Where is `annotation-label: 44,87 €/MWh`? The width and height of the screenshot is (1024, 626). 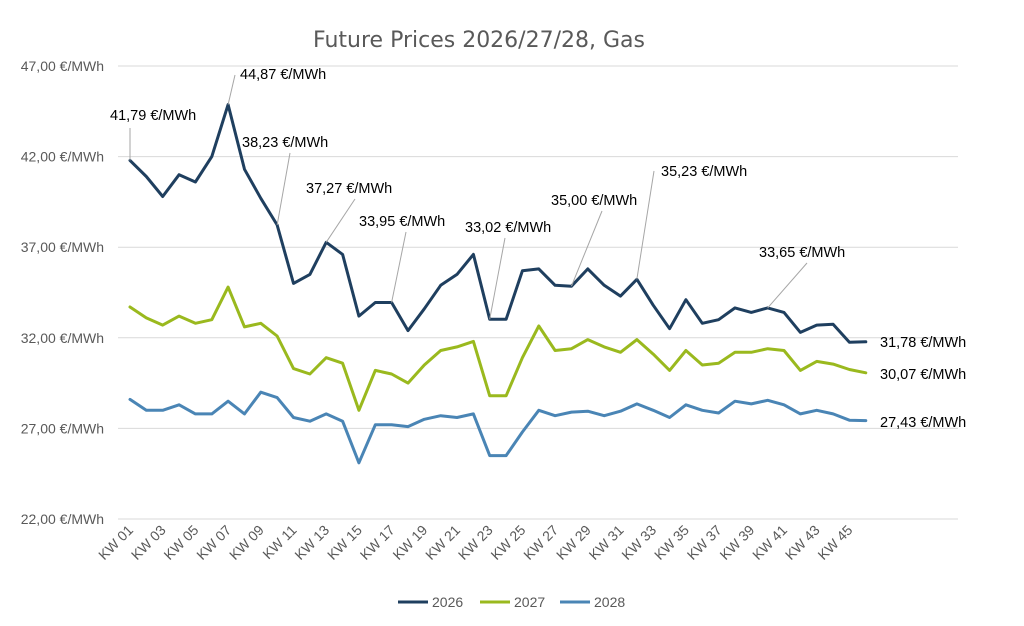 annotation-label: 44,87 €/MWh is located at coordinates (283, 75).